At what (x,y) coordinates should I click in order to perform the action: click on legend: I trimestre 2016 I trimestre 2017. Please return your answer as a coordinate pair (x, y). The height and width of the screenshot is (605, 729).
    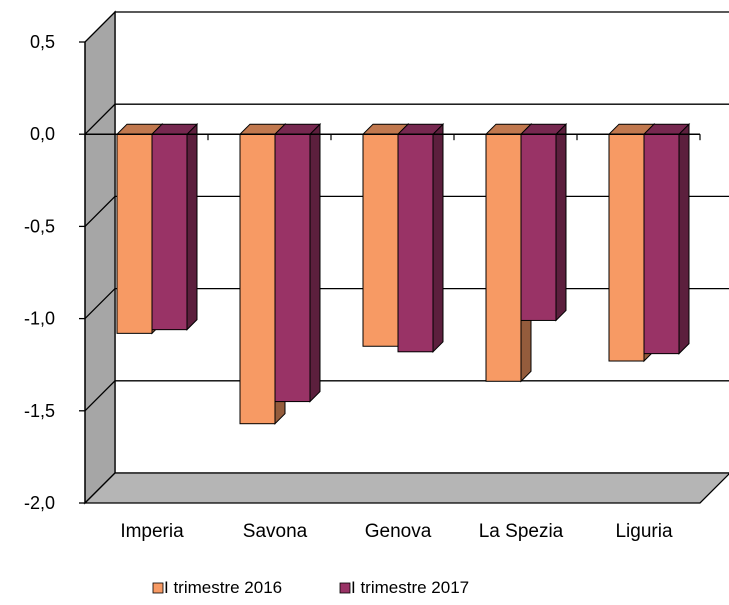
    Looking at the image, I should click on (310, 587).